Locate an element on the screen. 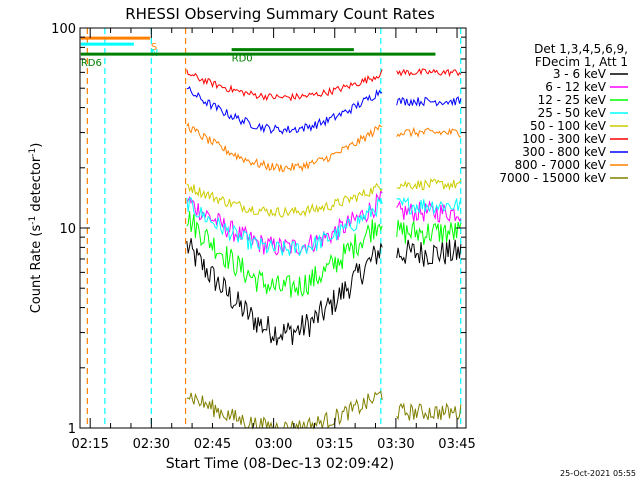 This screenshot has width=640, height=480. x-tick-label: 02:30 is located at coordinates (151, 444).